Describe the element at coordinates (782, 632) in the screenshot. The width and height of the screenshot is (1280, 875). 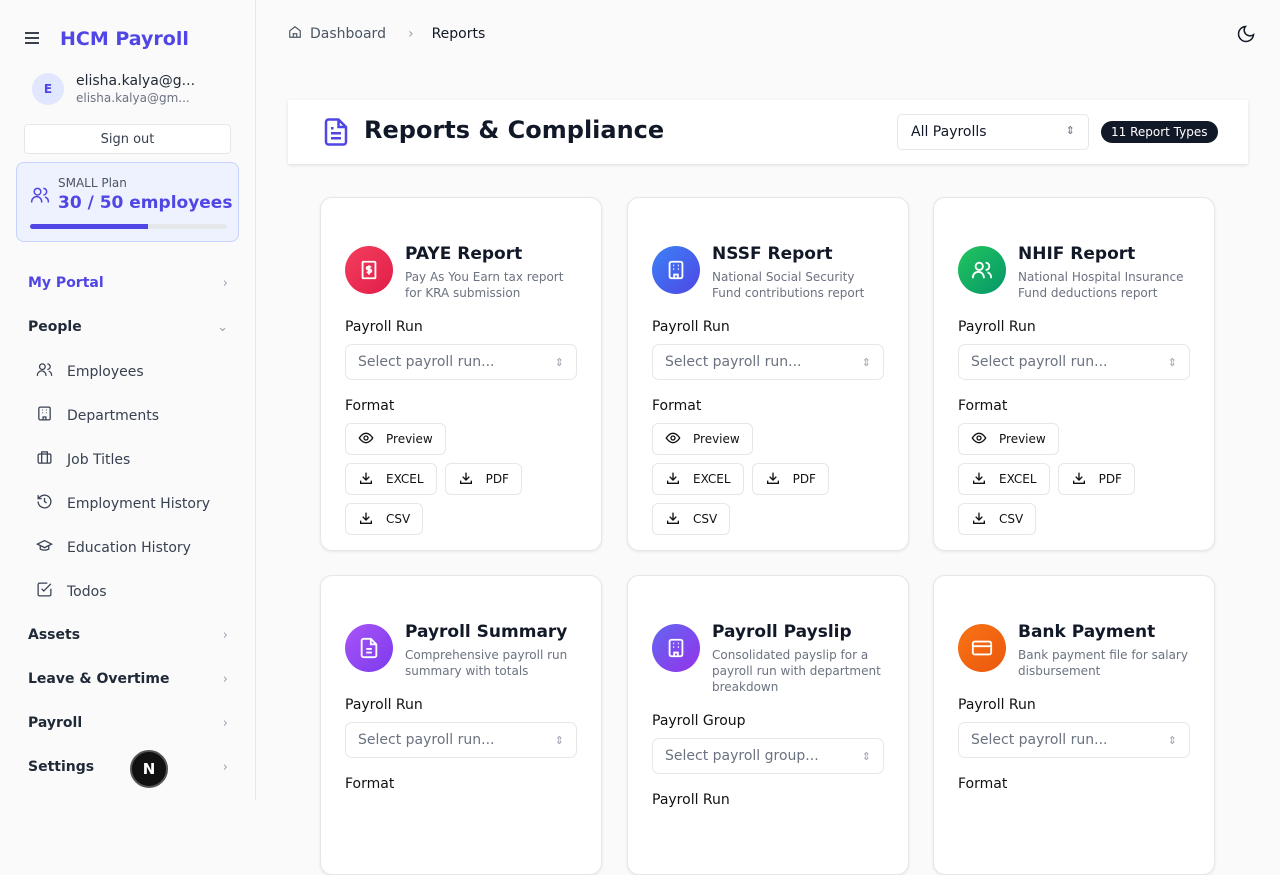
I see `card-title: Payroll Payslip` at that location.